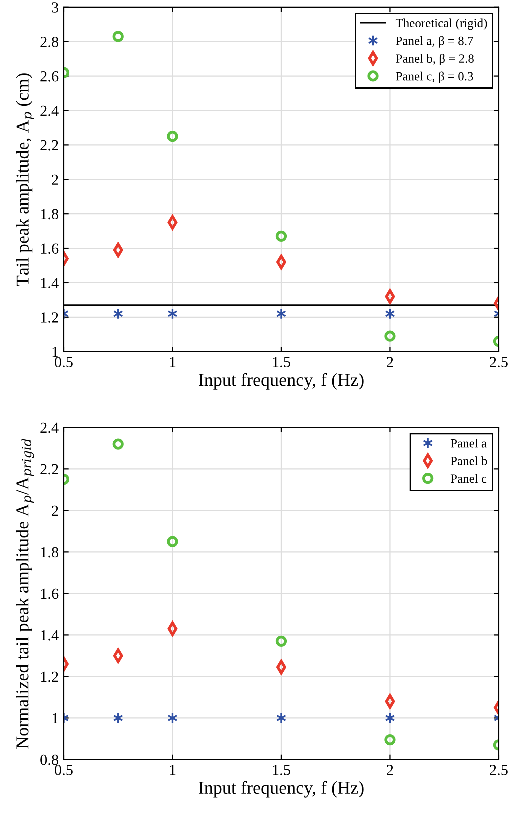  What do you see at coordinates (435, 60) in the screenshot?
I see `legend-label: Panel b, β = 2.8` at bounding box center [435, 60].